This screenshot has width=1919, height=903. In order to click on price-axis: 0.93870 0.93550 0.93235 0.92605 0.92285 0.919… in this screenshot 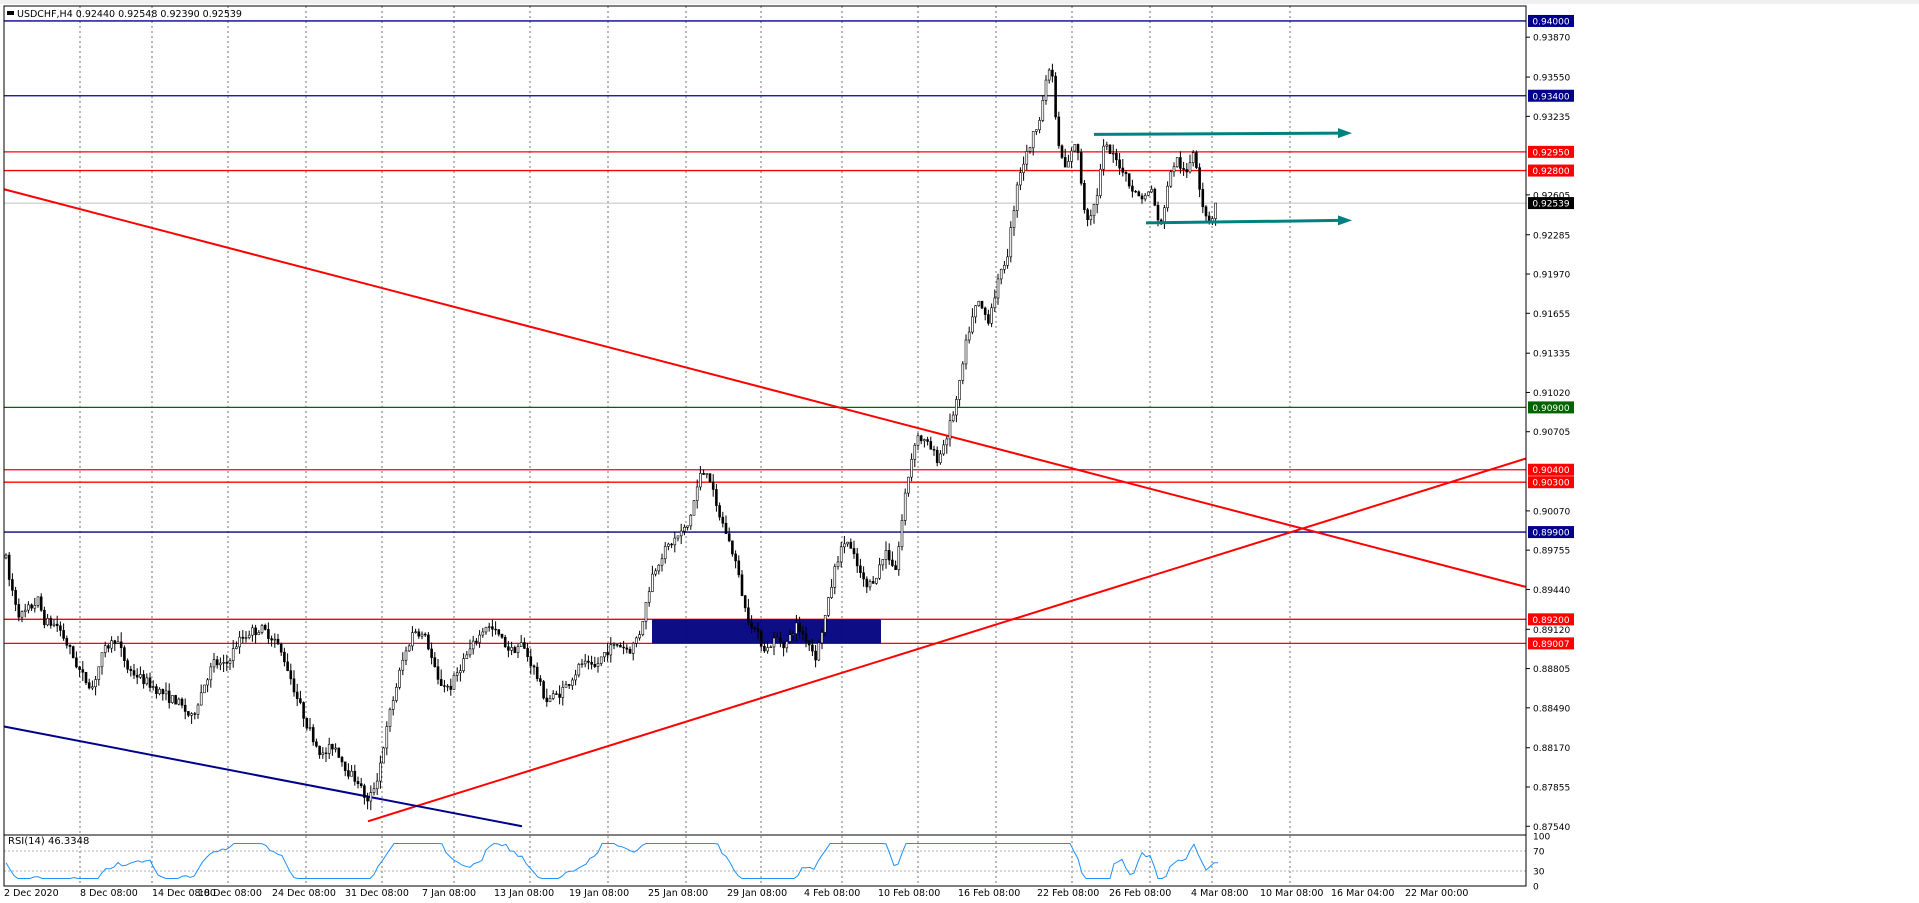, I will do `click(1548, 433)`.